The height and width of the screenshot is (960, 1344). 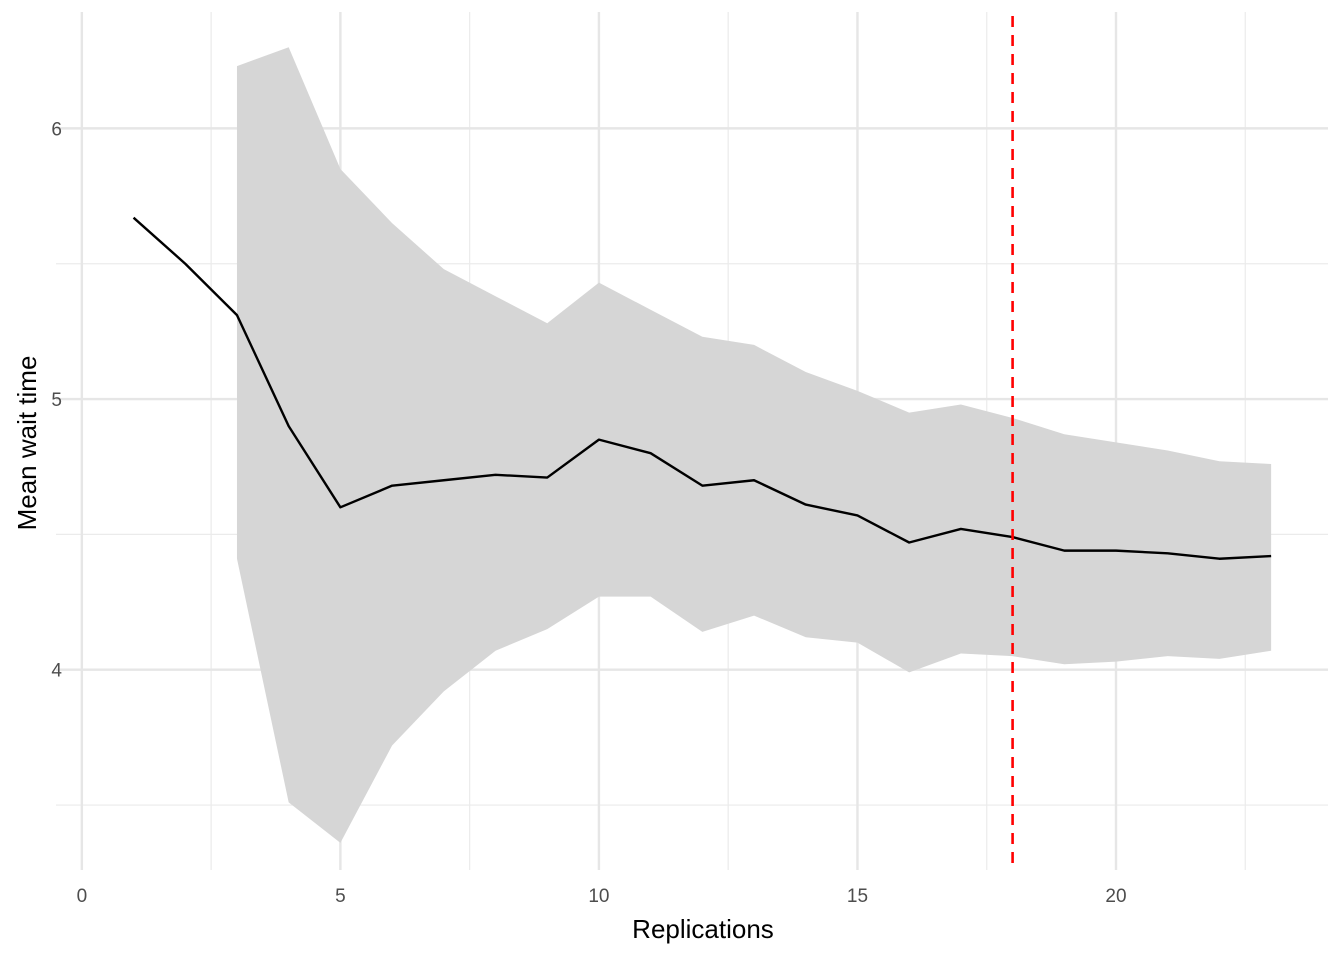 I want to click on y-tick-label: 4, so click(x=56, y=671).